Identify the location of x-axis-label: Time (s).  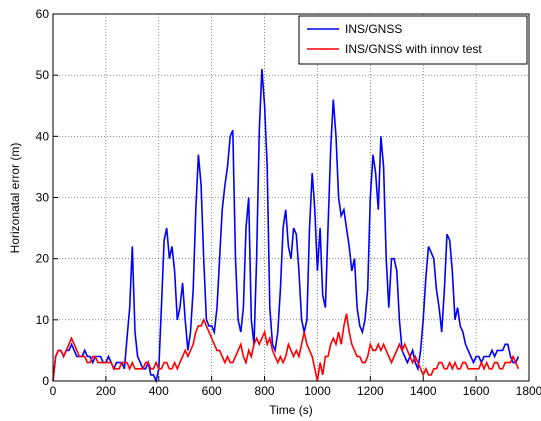
(291, 410).